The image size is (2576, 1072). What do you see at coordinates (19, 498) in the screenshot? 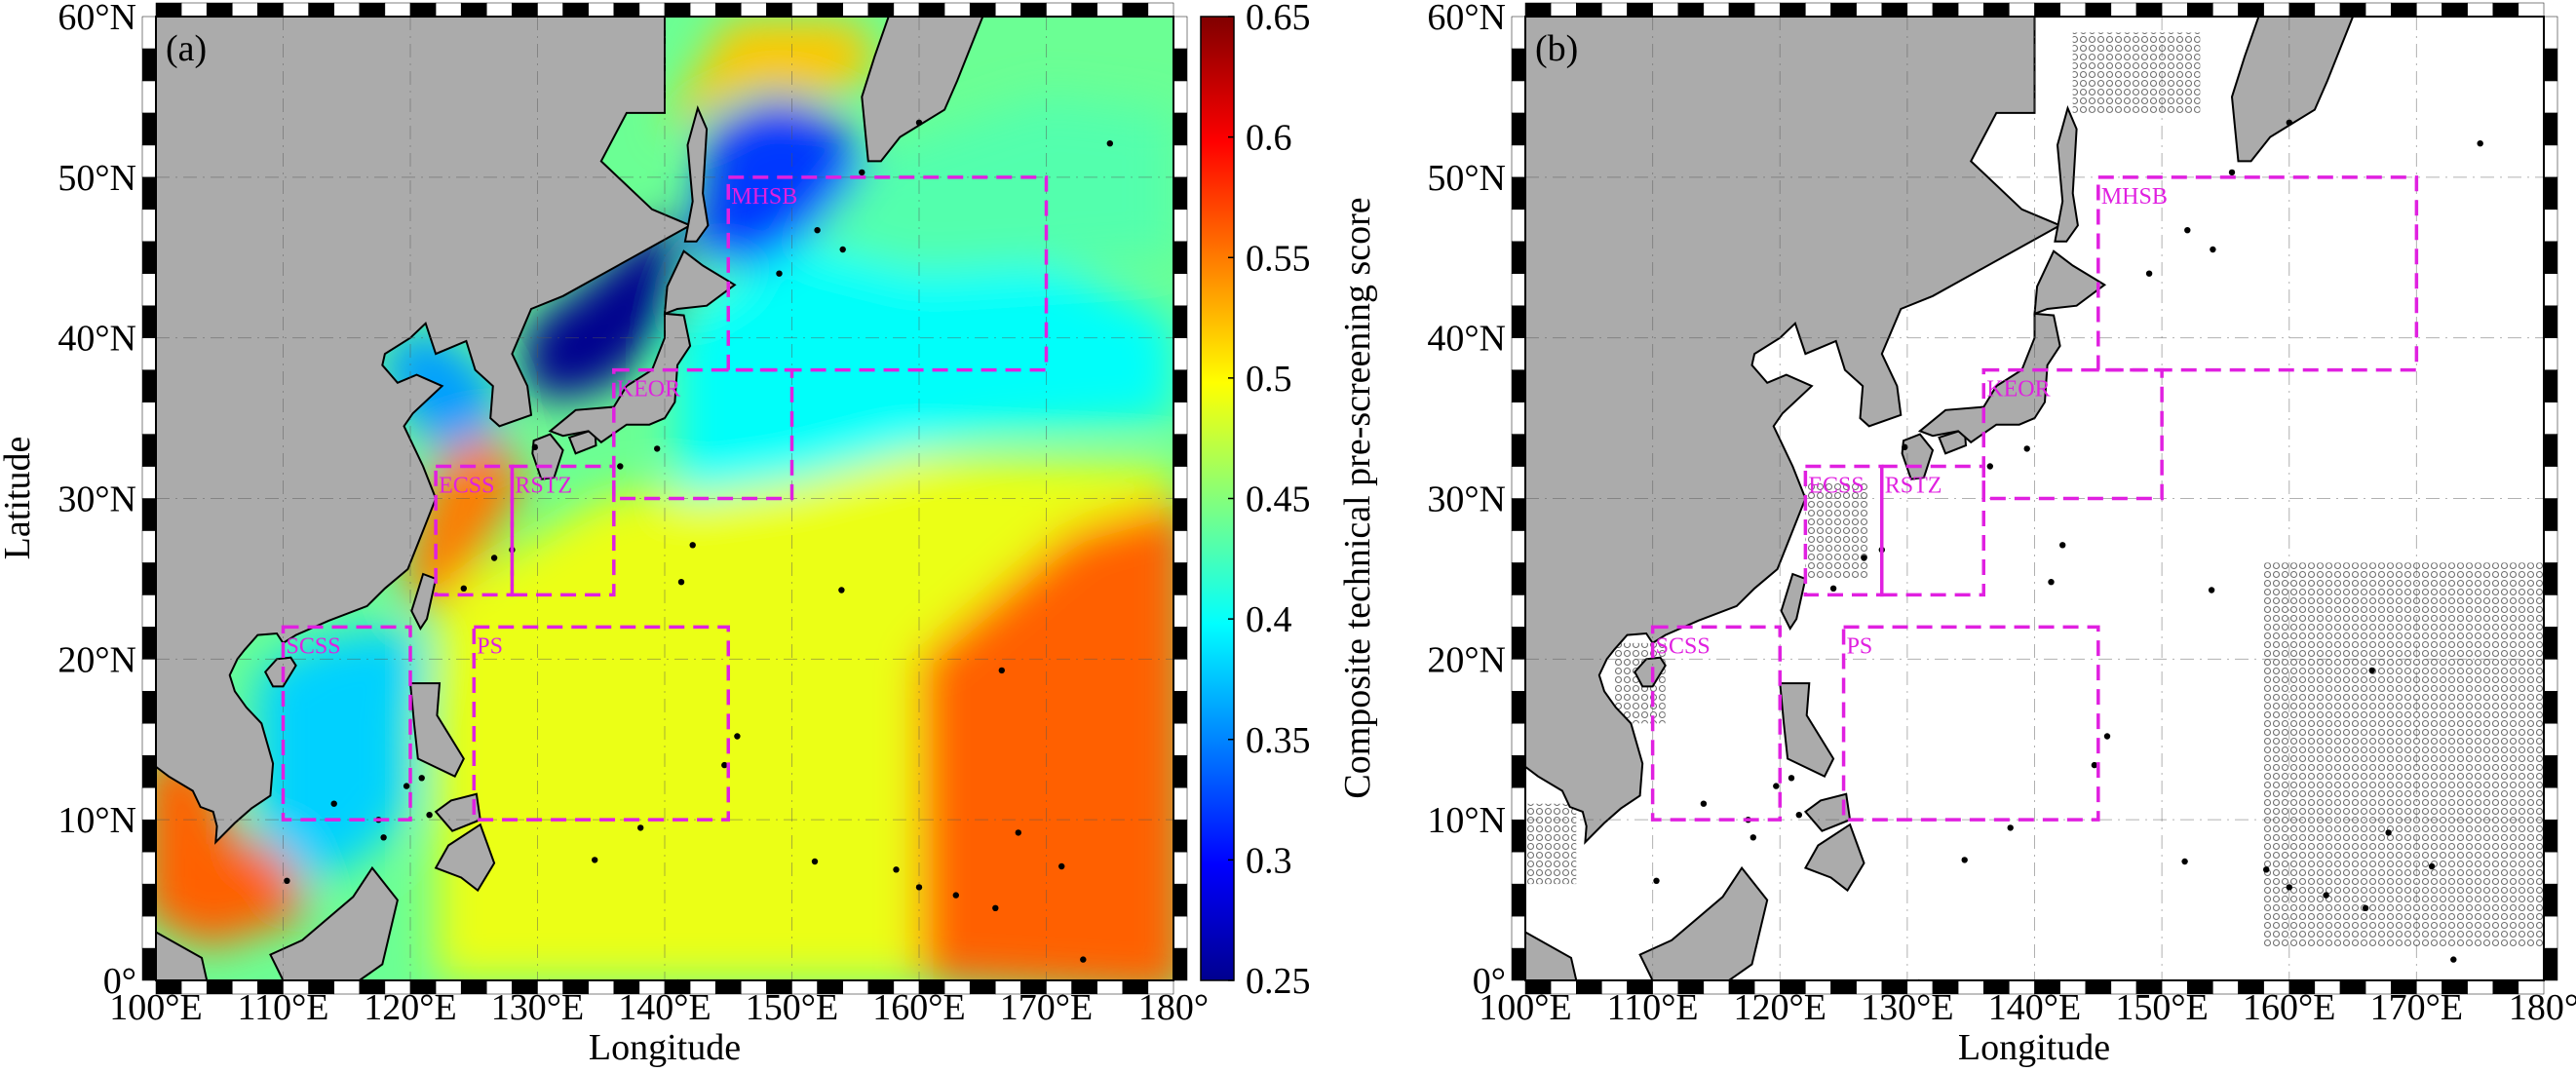
I see `y-axis-label: Latitude` at bounding box center [19, 498].